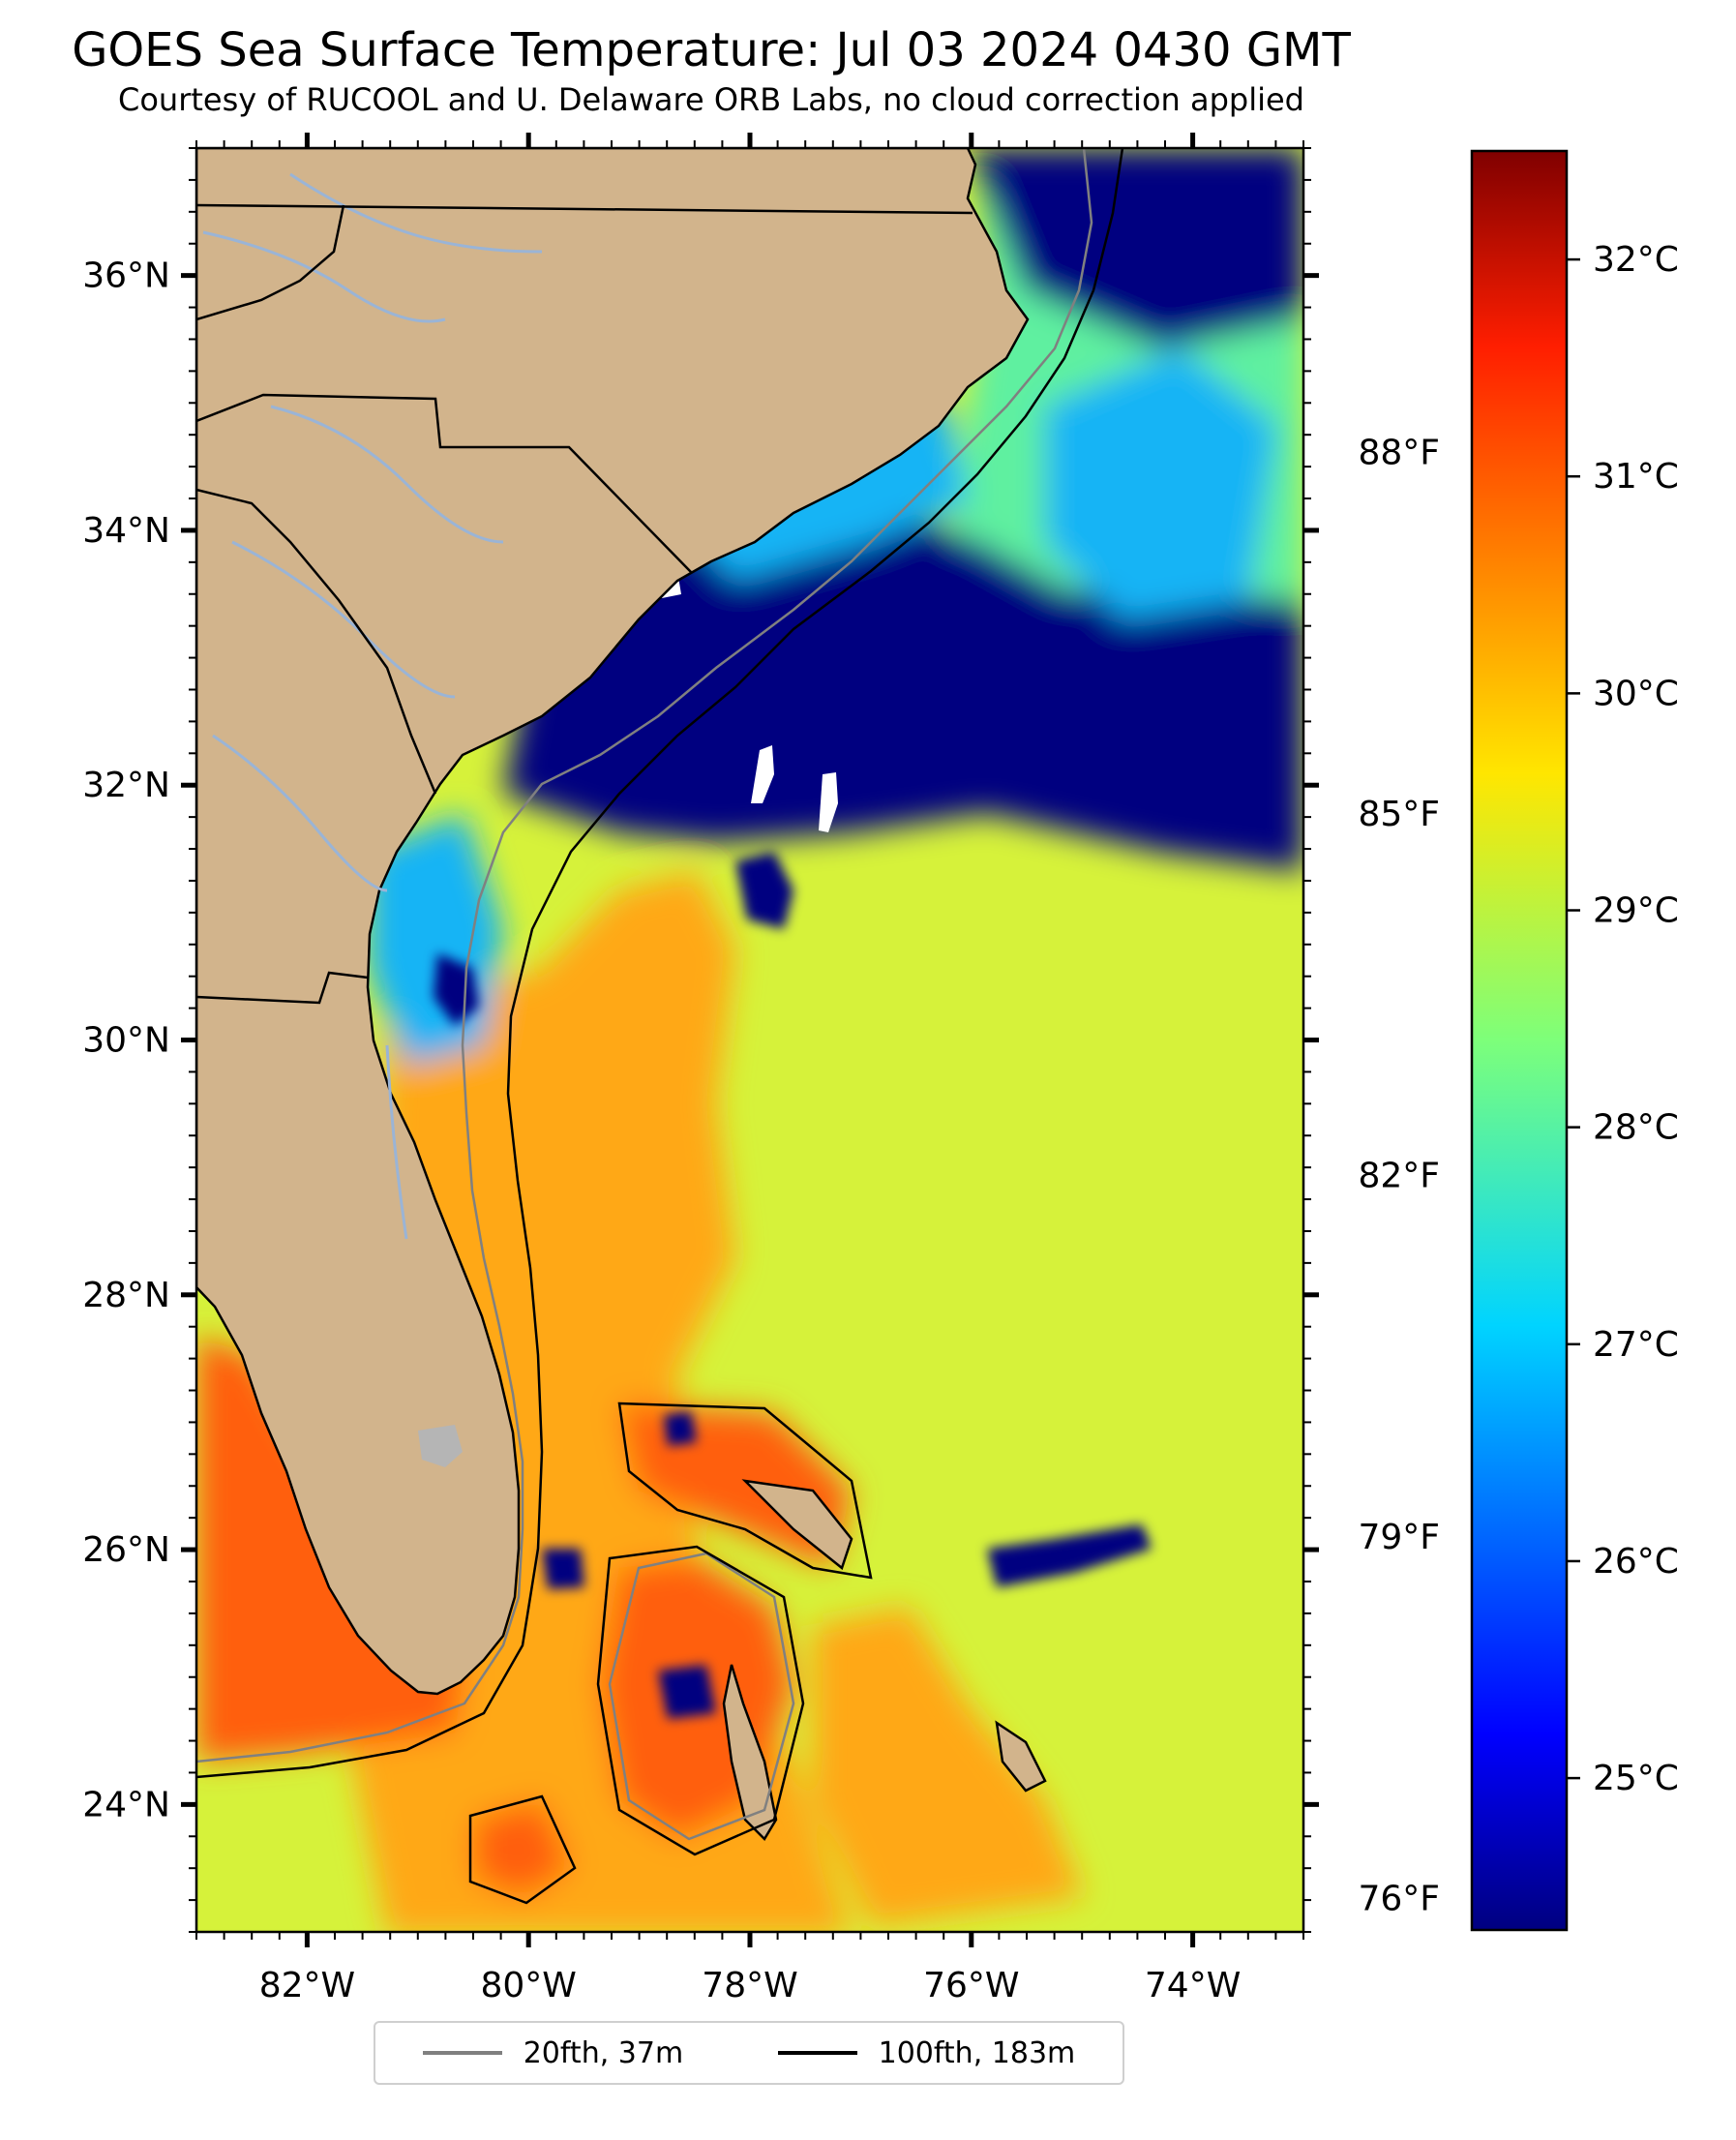 The height and width of the screenshot is (2140, 1736). Describe the element at coordinates (971, 1985) in the screenshot. I see `lon-tick-label: 76°W` at that location.